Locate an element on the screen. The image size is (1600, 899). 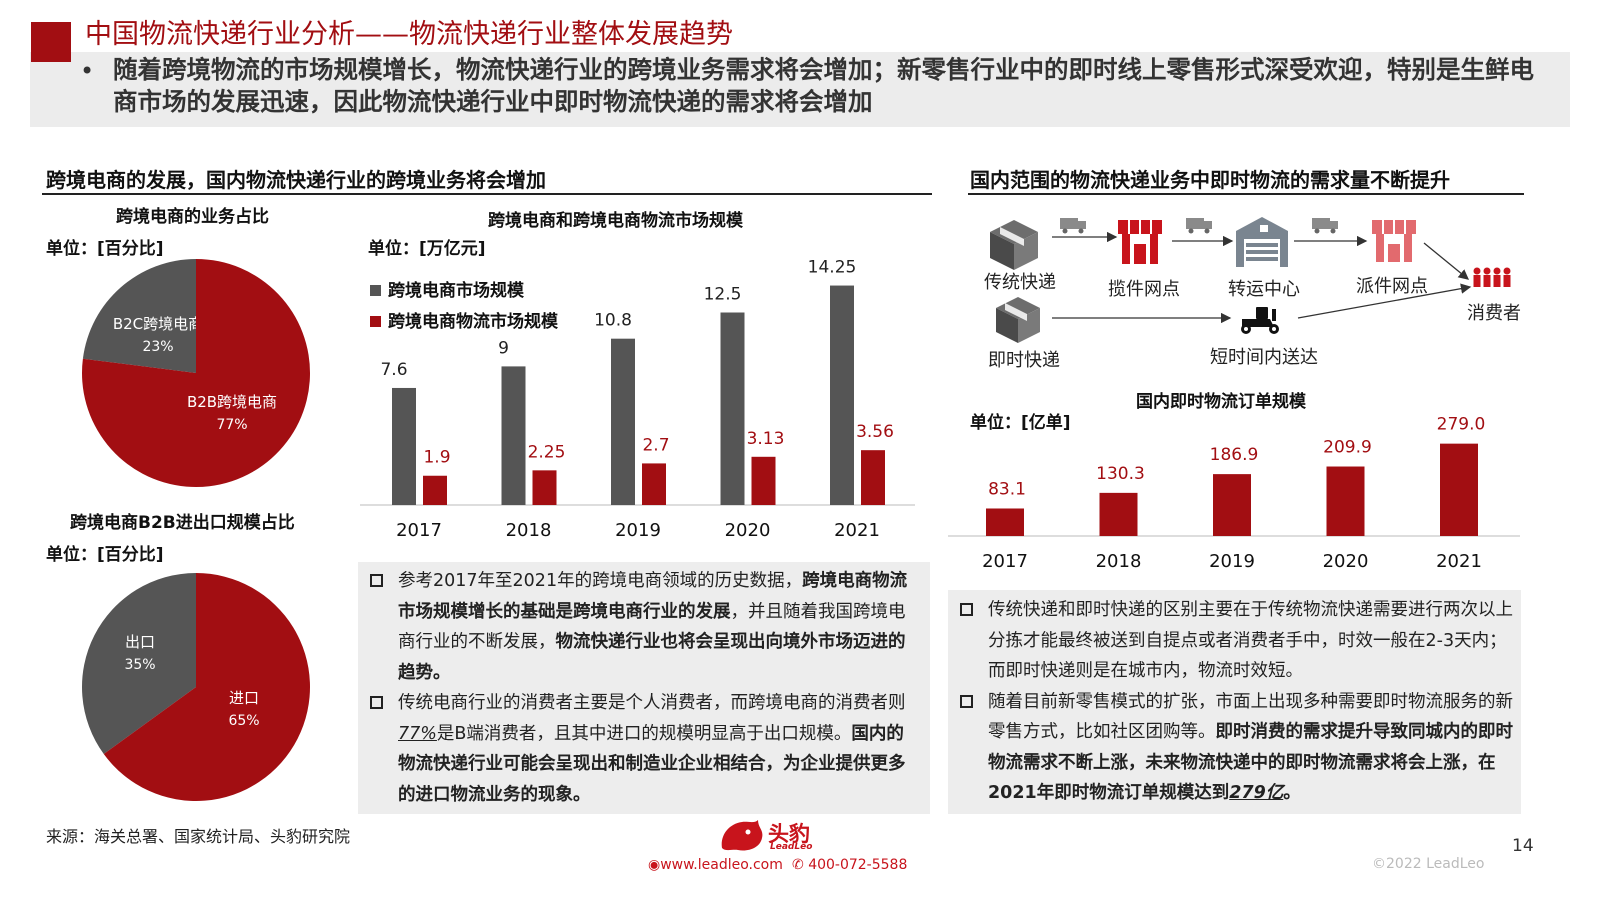
flow-node-instant: 即时快递 is located at coordinates (1024, 360).